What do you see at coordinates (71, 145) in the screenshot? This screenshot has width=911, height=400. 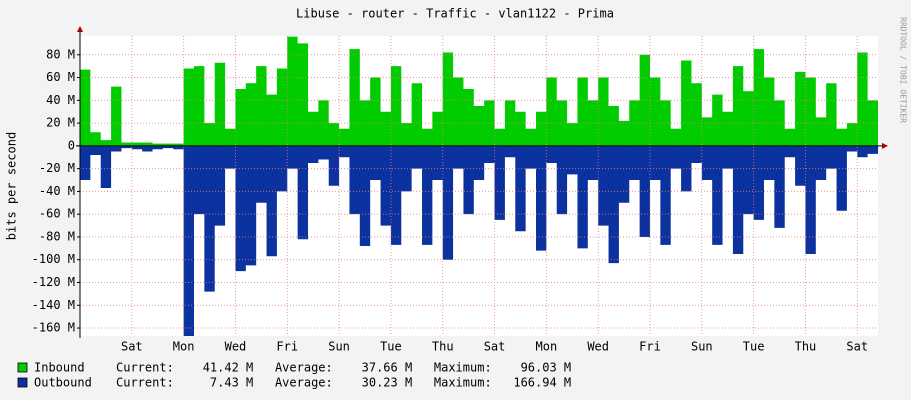 I see `y-tick-label: 0` at bounding box center [71, 145].